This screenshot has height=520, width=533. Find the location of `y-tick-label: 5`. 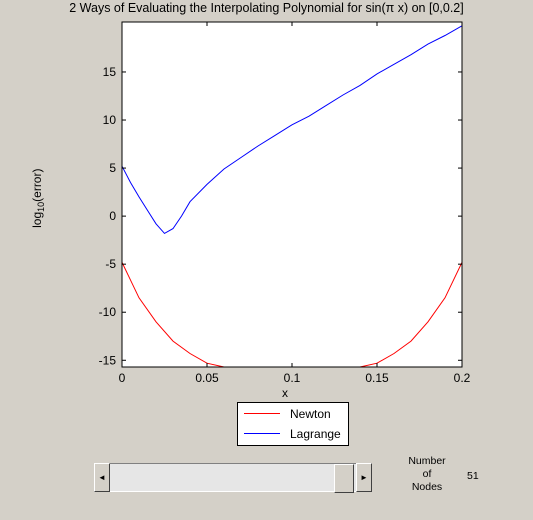

y-tick-label: 5 is located at coordinates (112, 168).